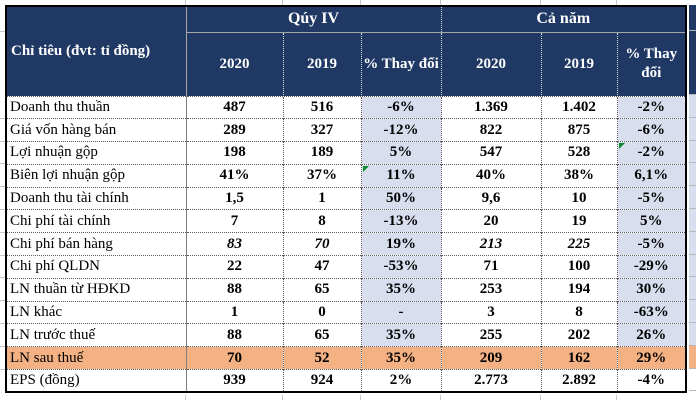 The height and width of the screenshot is (400, 696). What do you see at coordinates (400, 130) in the screenshot?
I see `table-cell: -12%` at bounding box center [400, 130].